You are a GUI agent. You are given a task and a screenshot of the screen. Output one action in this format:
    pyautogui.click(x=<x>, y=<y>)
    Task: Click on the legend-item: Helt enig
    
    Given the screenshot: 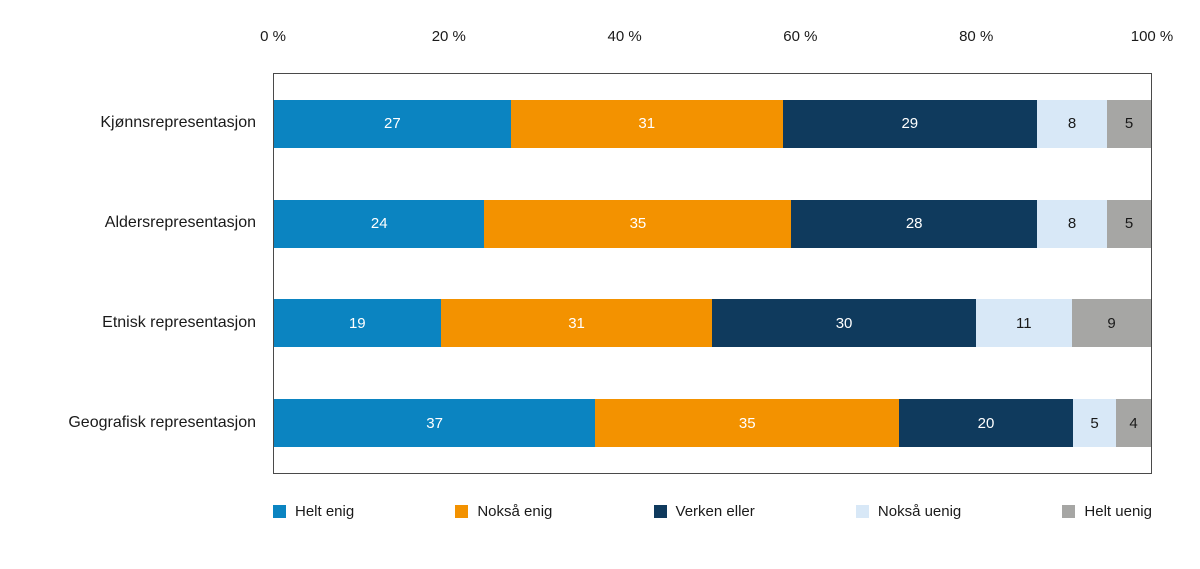 What is the action you would take?
    pyautogui.click(x=313, y=511)
    